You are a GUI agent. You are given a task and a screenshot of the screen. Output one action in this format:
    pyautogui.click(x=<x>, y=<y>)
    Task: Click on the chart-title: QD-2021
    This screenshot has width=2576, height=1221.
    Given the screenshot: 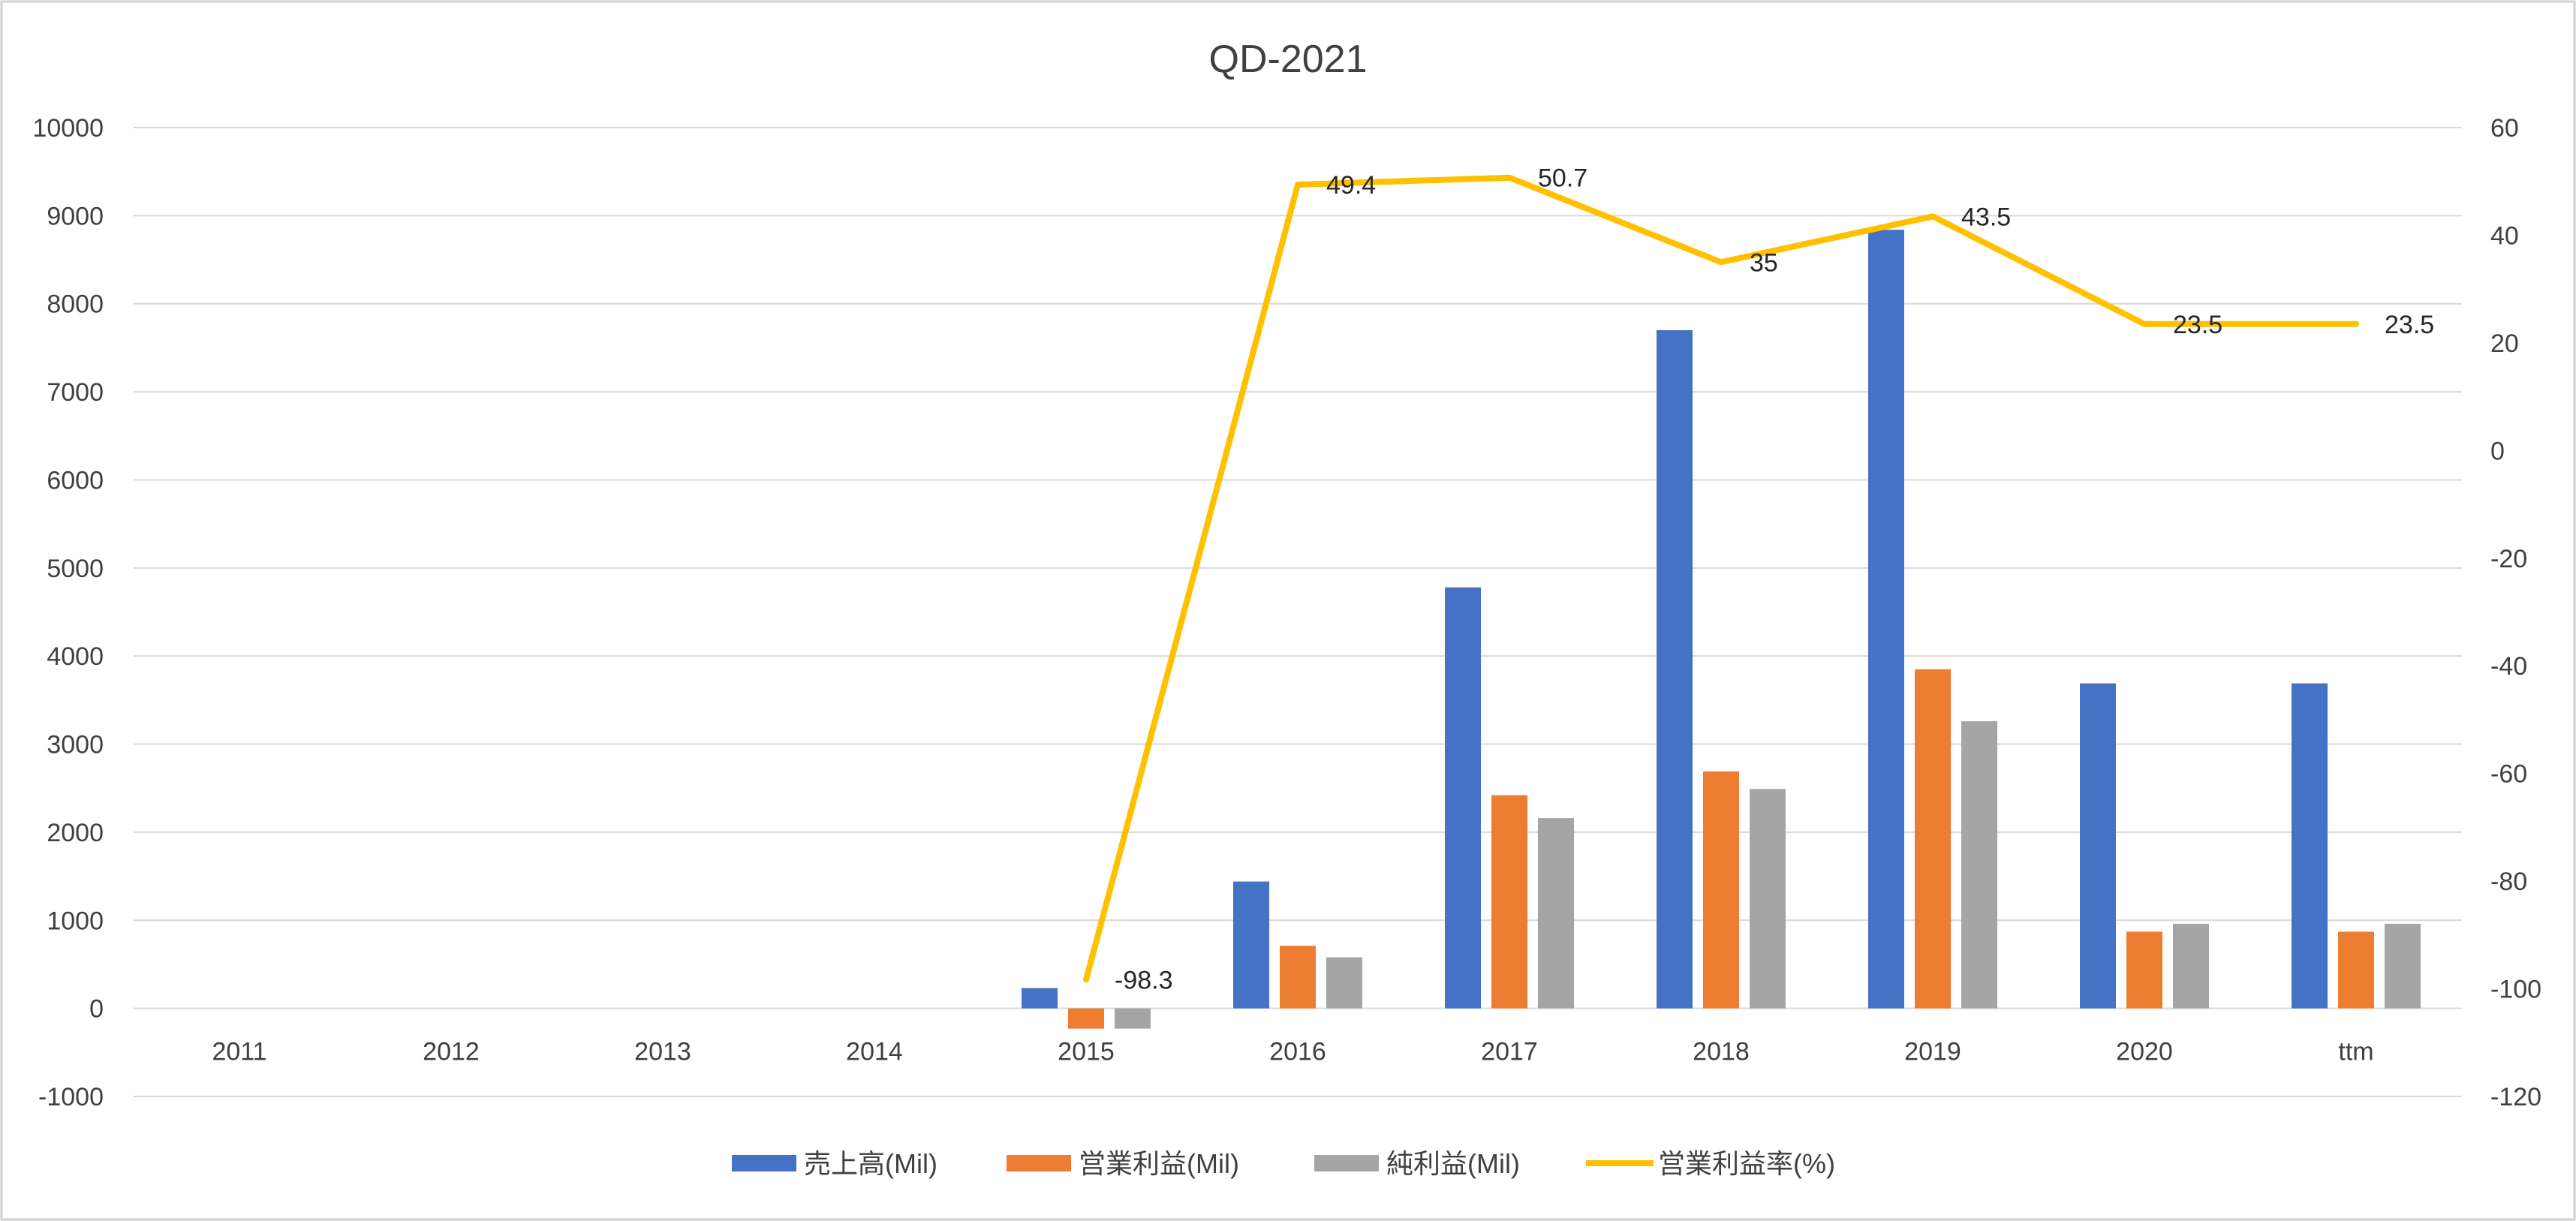 What is the action you would take?
    pyautogui.click(x=1288, y=59)
    